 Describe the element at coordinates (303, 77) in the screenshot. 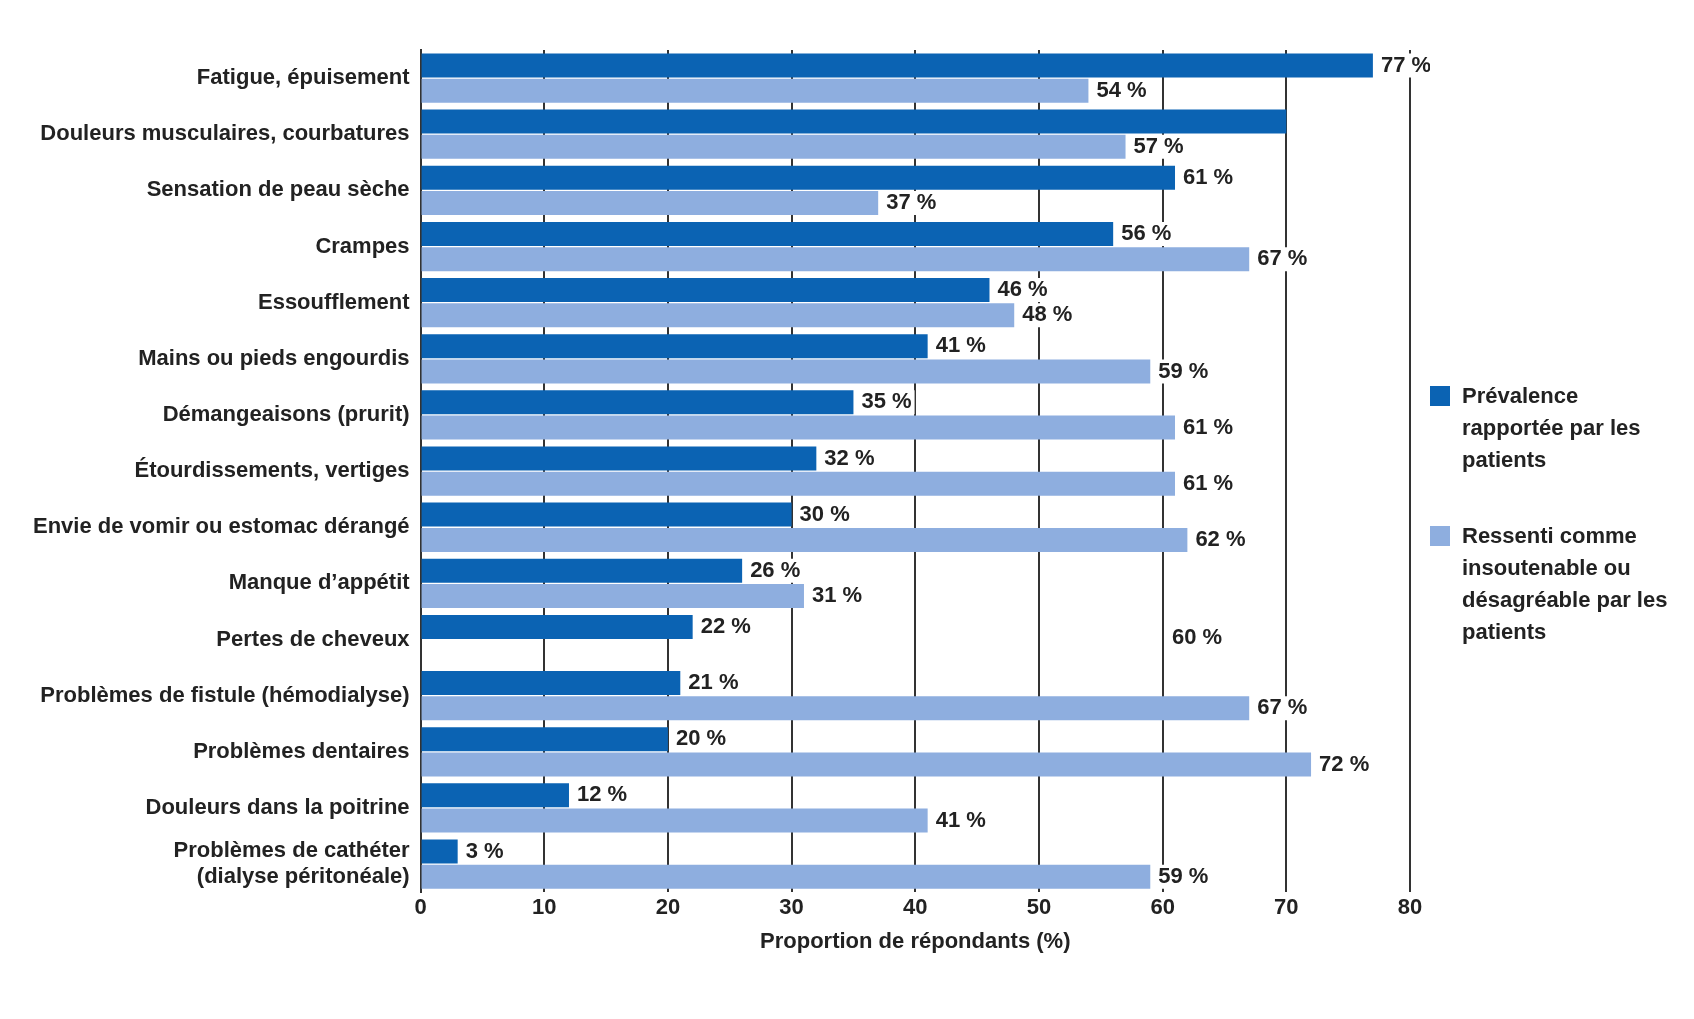

I see `y-tick-label: Fatigue, épuisement` at that location.